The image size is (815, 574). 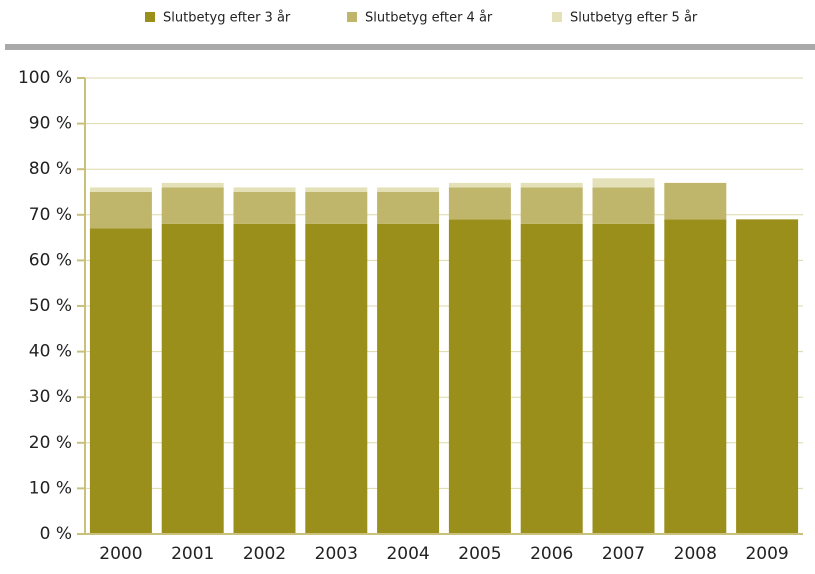 What do you see at coordinates (50, 260) in the screenshot?
I see `y-tick-label: 60 %` at bounding box center [50, 260].